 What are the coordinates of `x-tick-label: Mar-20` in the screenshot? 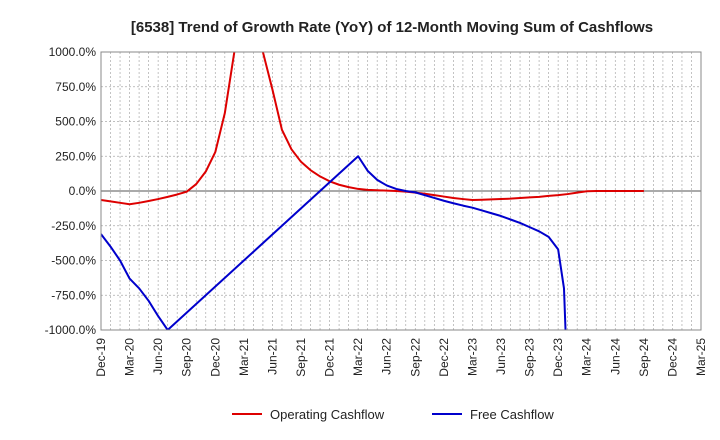 It's located at (130, 357).